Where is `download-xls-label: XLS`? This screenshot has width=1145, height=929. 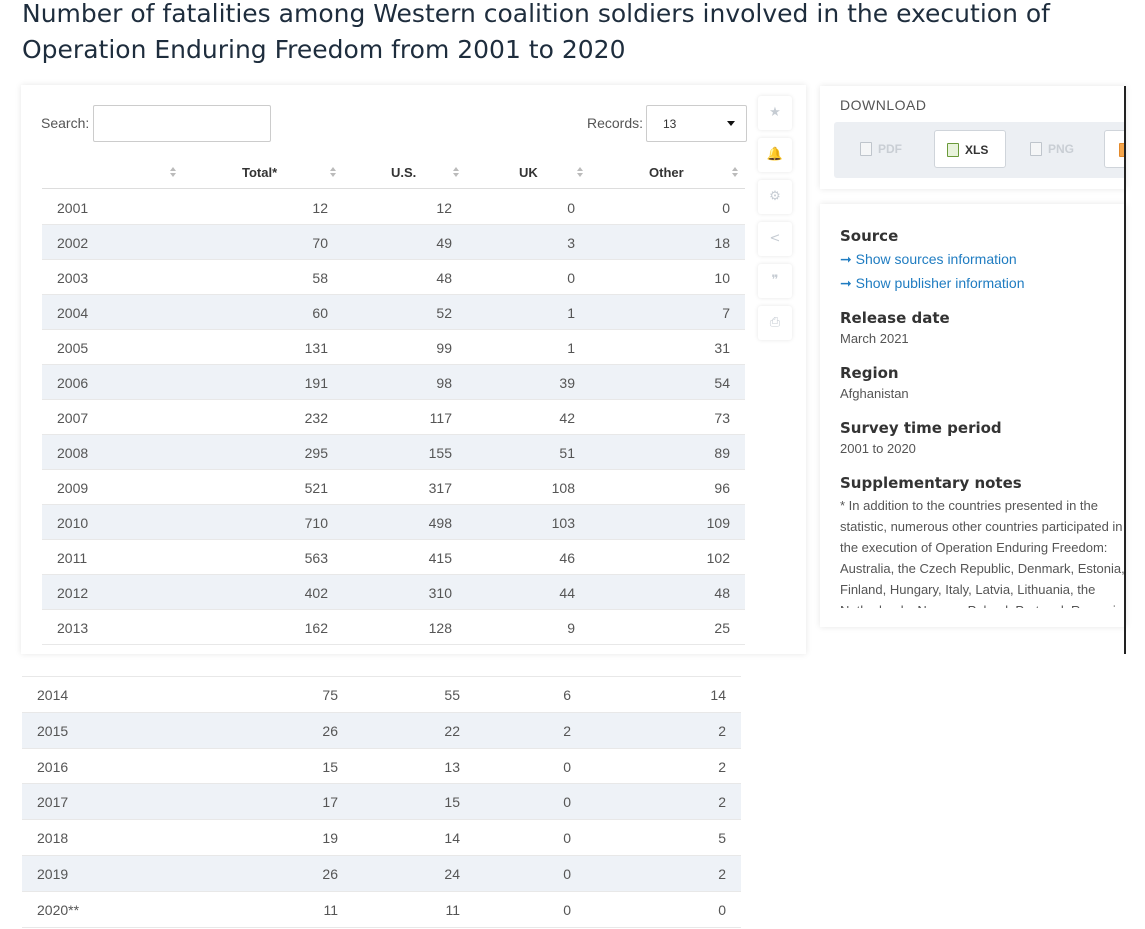 download-xls-label: XLS is located at coordinates (977, 150).